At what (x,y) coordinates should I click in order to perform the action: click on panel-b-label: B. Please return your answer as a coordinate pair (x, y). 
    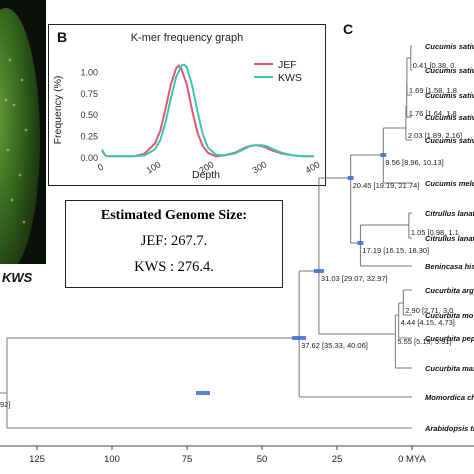
    Looking at the image, I should click on (62, 37).